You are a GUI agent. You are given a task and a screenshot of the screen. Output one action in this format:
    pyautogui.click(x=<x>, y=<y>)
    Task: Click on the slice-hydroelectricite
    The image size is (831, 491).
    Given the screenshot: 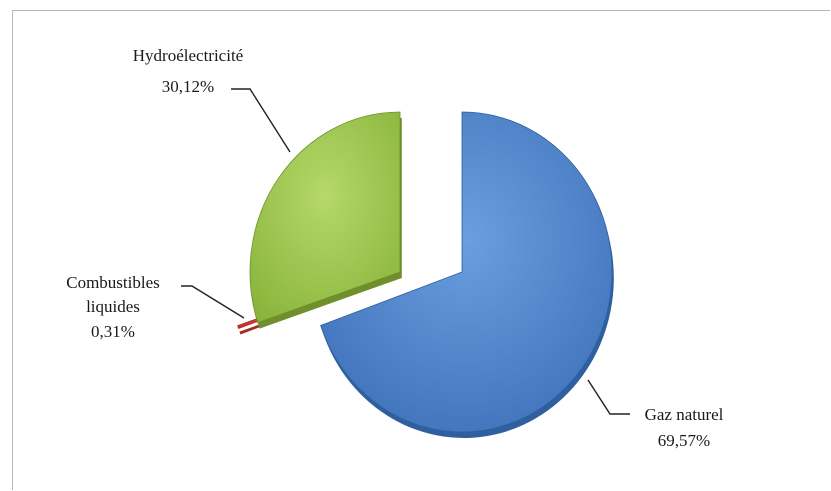 What is the action you would take?
    pyautogui.click(x=325, y=220)
    